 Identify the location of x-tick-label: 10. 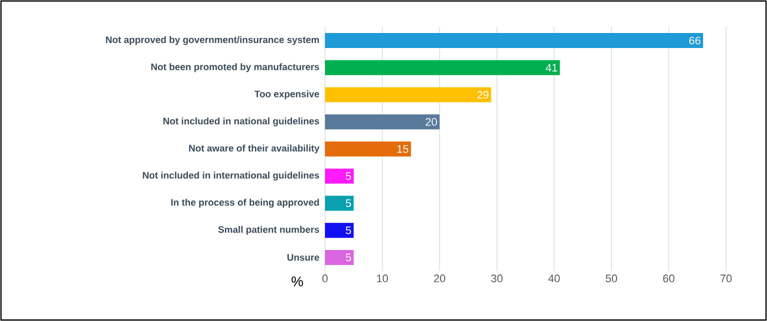
(382, 278).